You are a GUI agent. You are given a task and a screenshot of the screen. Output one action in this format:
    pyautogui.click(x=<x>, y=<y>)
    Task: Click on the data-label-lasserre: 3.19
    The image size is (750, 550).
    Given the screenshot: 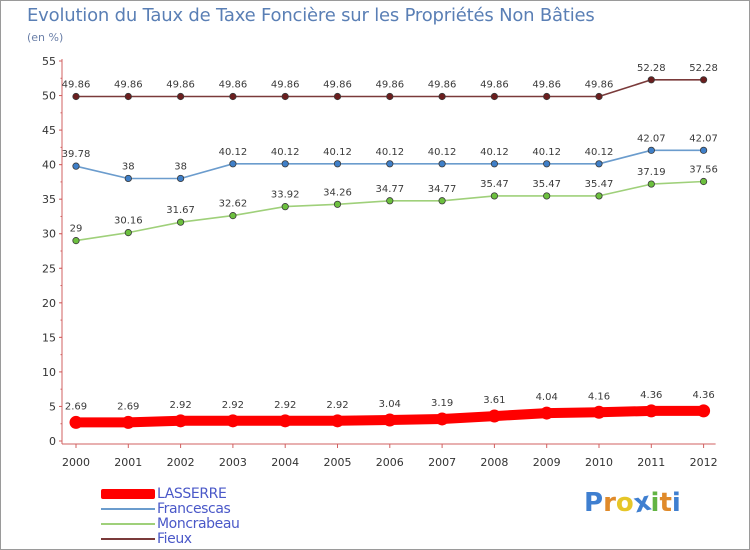 What is the action you would take?
    pyautogui.click(x=442, y=403)
    